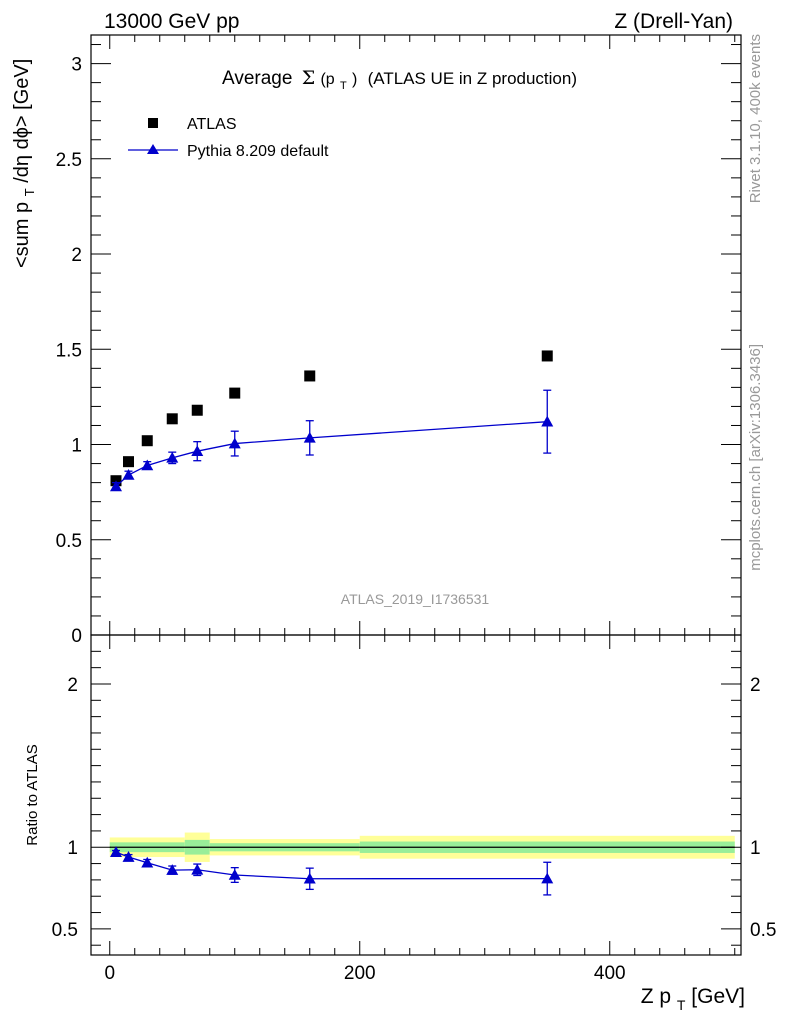 The width and height of the screenshot is (786, 1024). What do you see at coordinates (755, 118) in the screenshot?
I see `rivet-label: Rivet 3.1.10, 400k events` at bounding box center [755, 118].